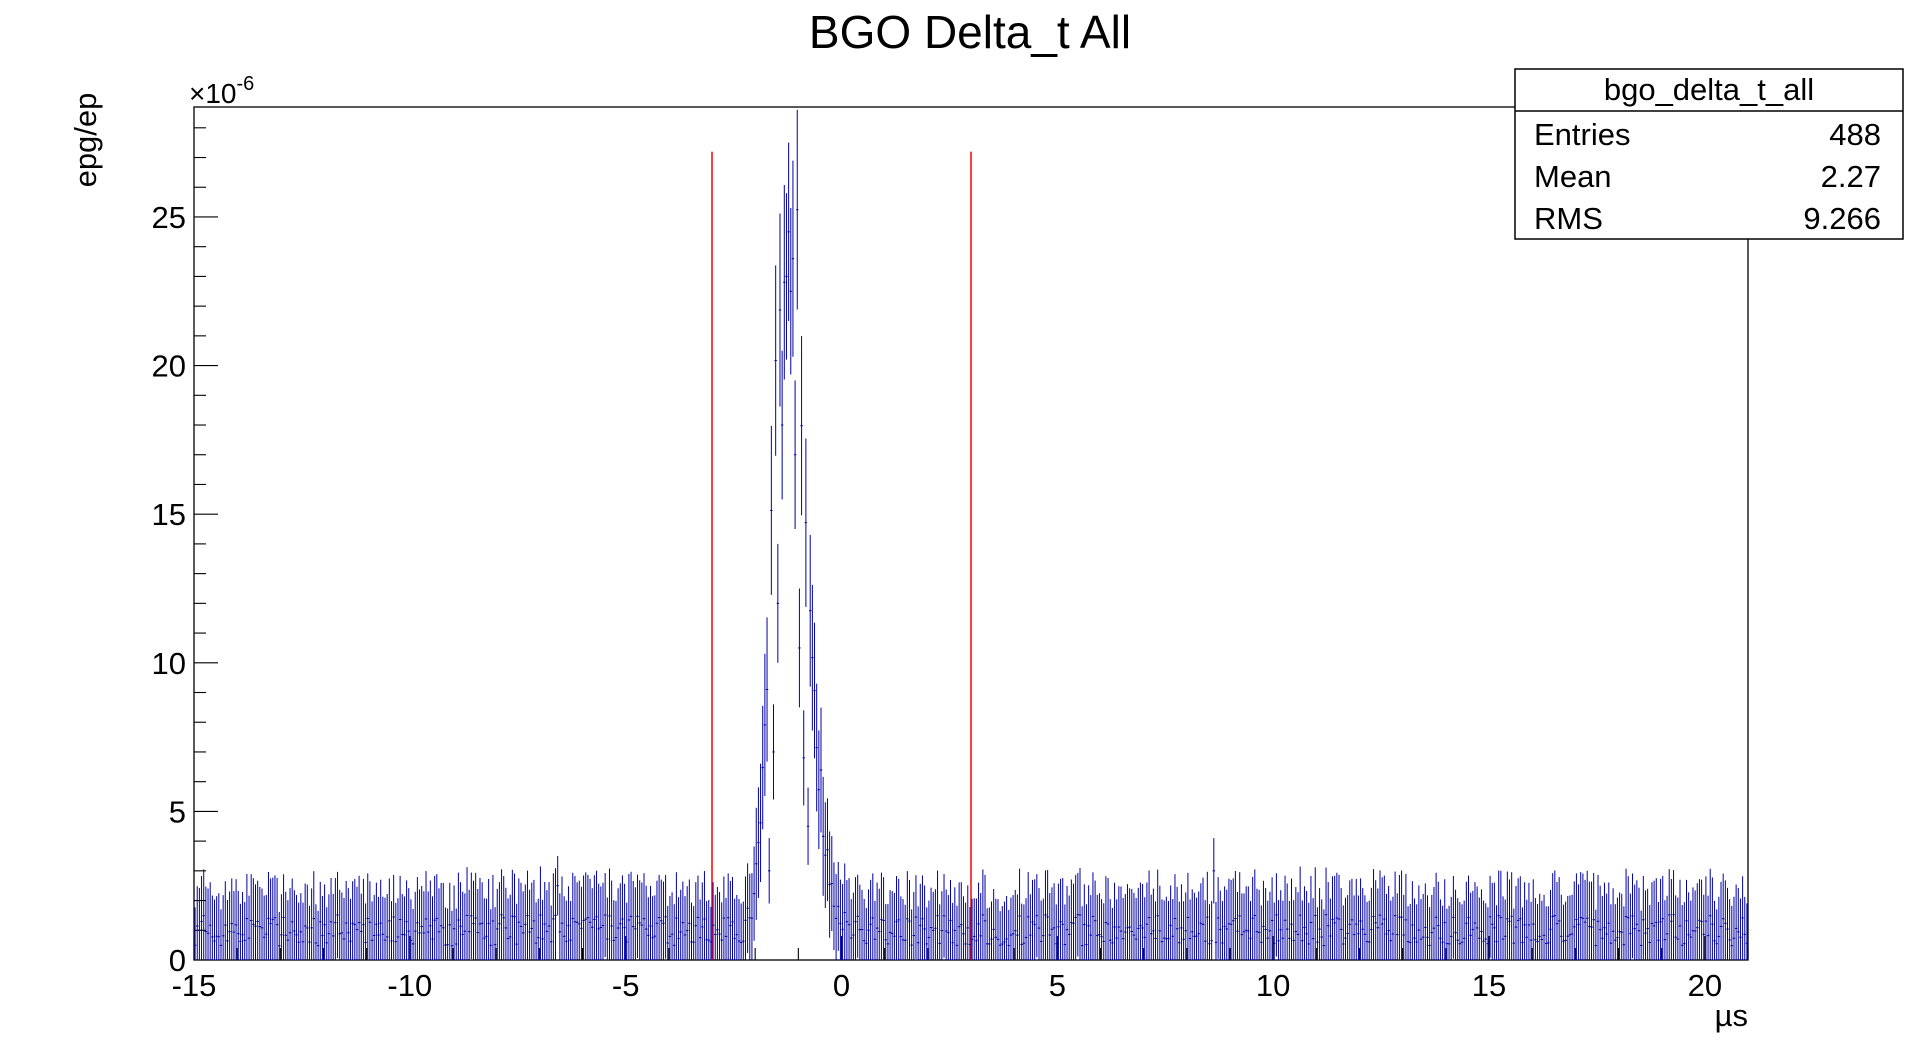 This screenshot has height=1057, width=1916. What do you see at coordinates (1582, 134) in the screenshot?
I see `stats-entries-label: Entries` at bounding box center [1582, 134].